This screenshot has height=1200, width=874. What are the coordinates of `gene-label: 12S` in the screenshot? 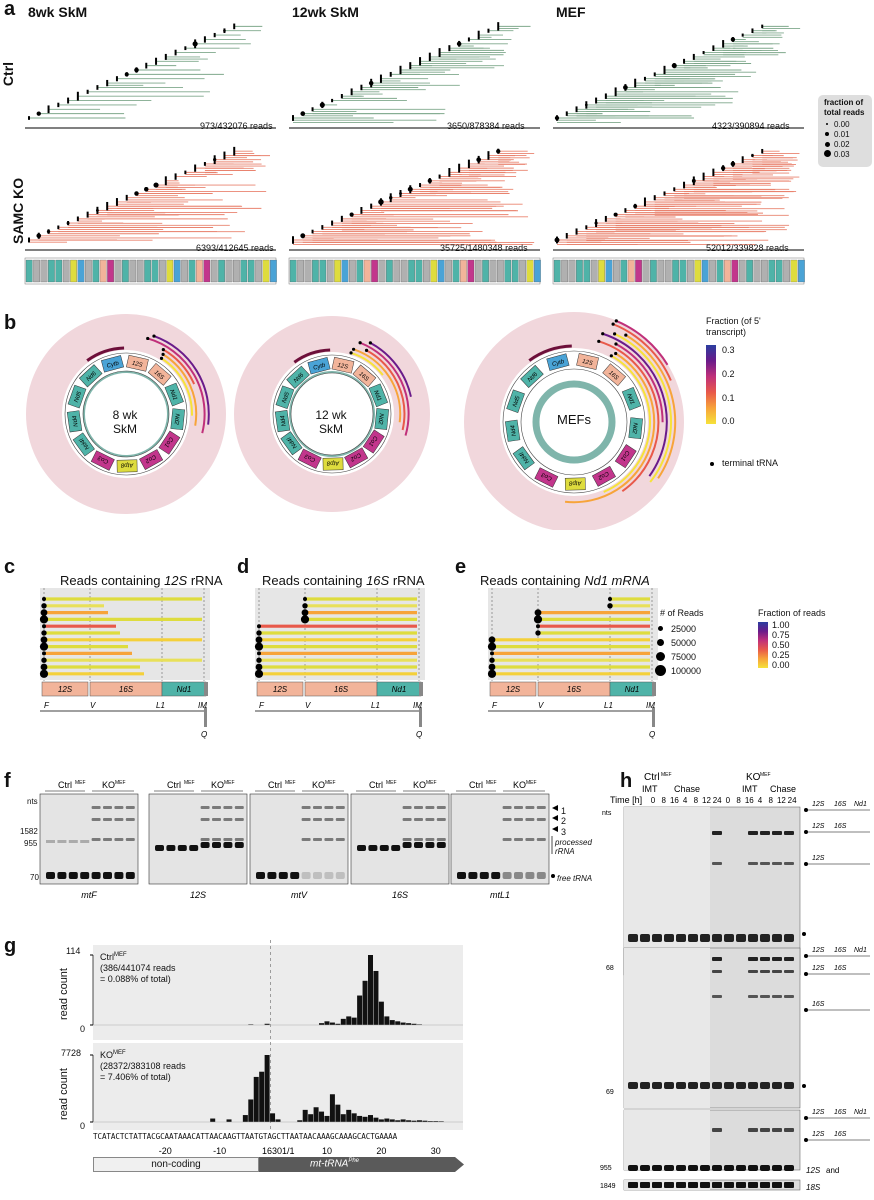 It's located at (513, 689).